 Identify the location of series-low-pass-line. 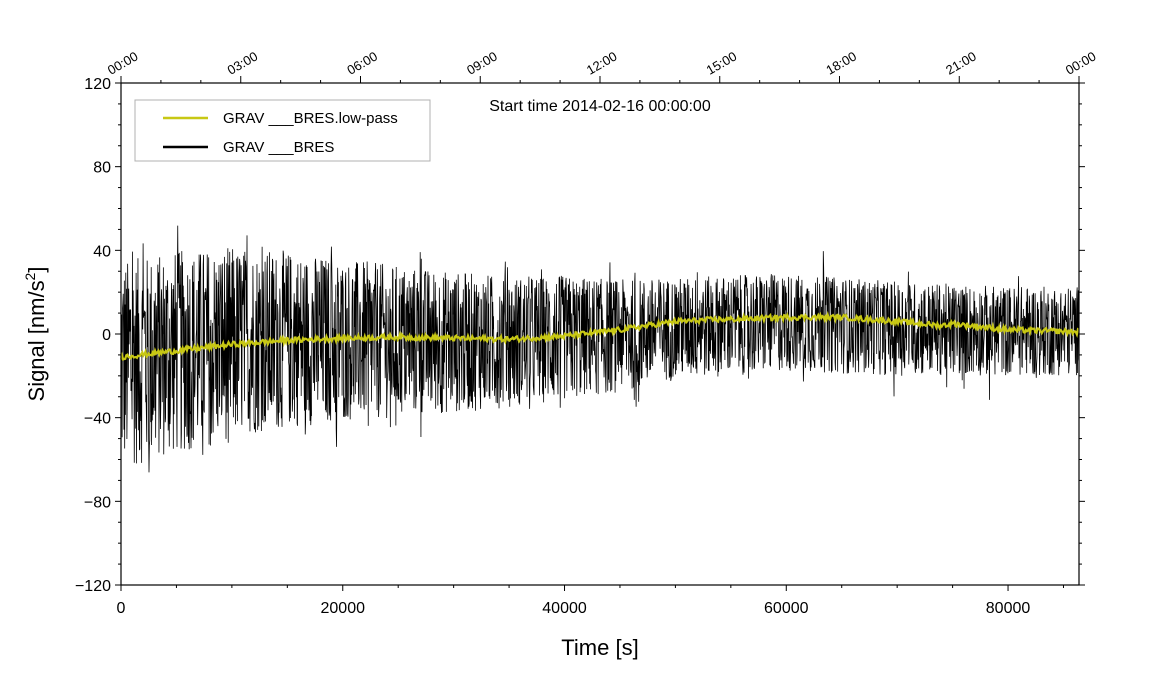
(599, 335).